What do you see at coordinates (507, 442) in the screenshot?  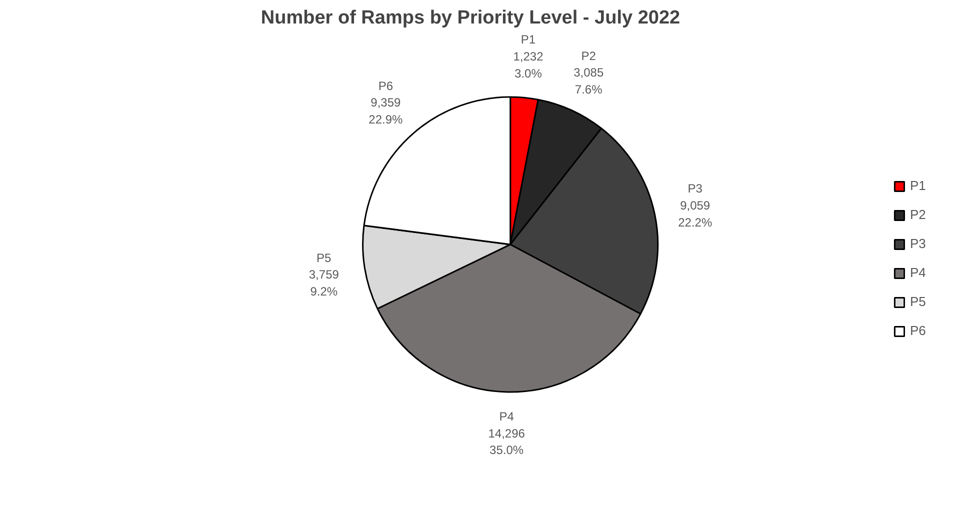 I see `data-label: 14,296 35.0%` at bounding box center [507, 442].